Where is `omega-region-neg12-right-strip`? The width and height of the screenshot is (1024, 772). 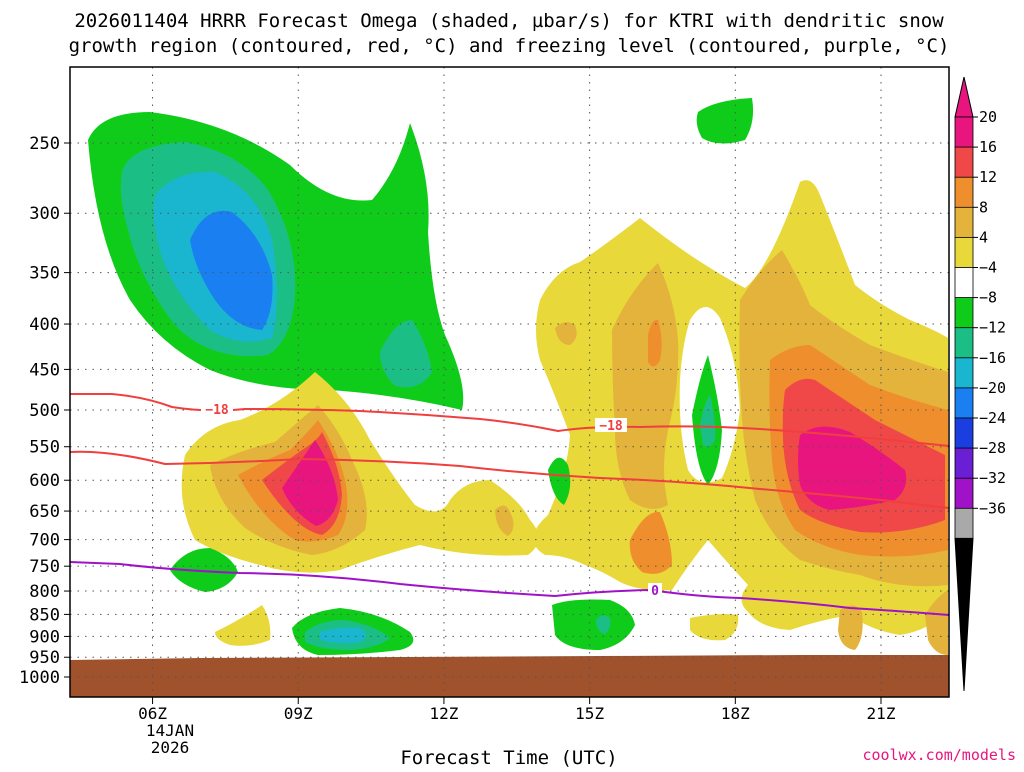
omega-region-neg12-right-strip is located at coordinates (708, 421).